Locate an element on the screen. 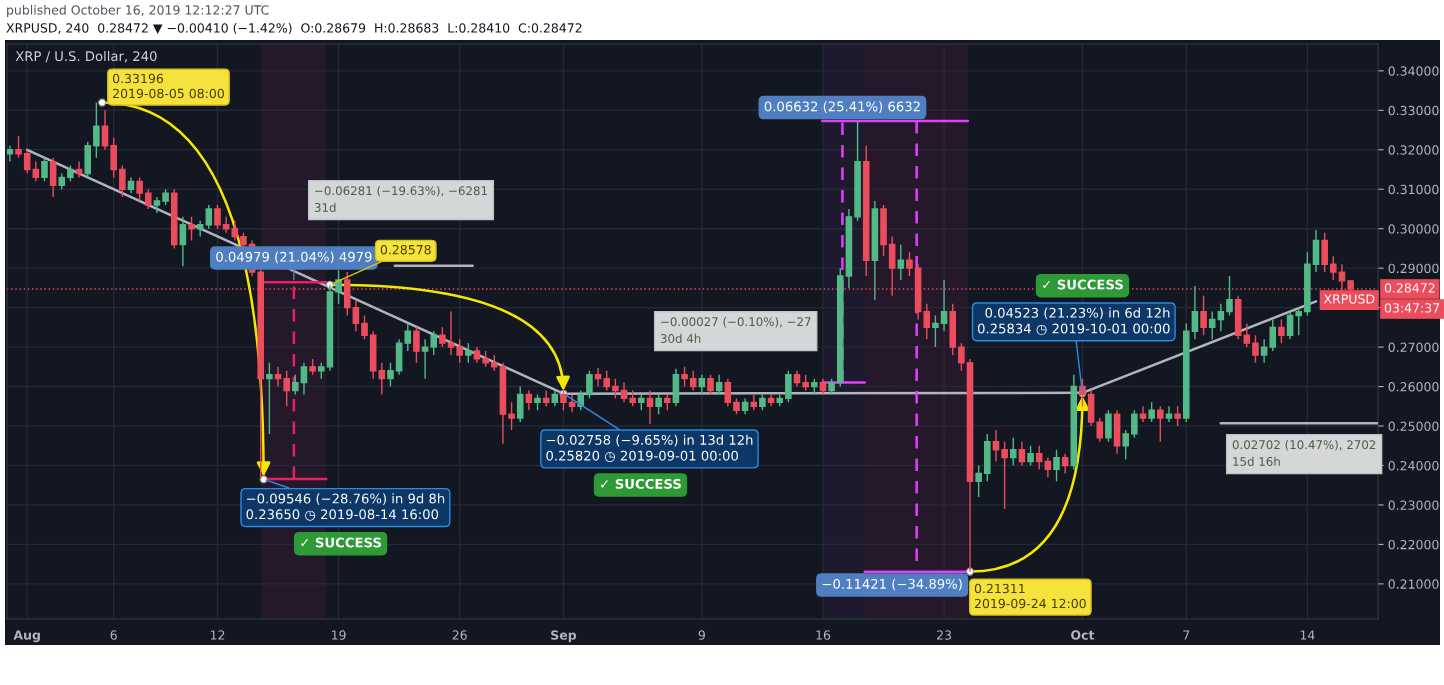  annotation: 0.04979 (21.04%) 4979 is located at coordinates (294, 257).